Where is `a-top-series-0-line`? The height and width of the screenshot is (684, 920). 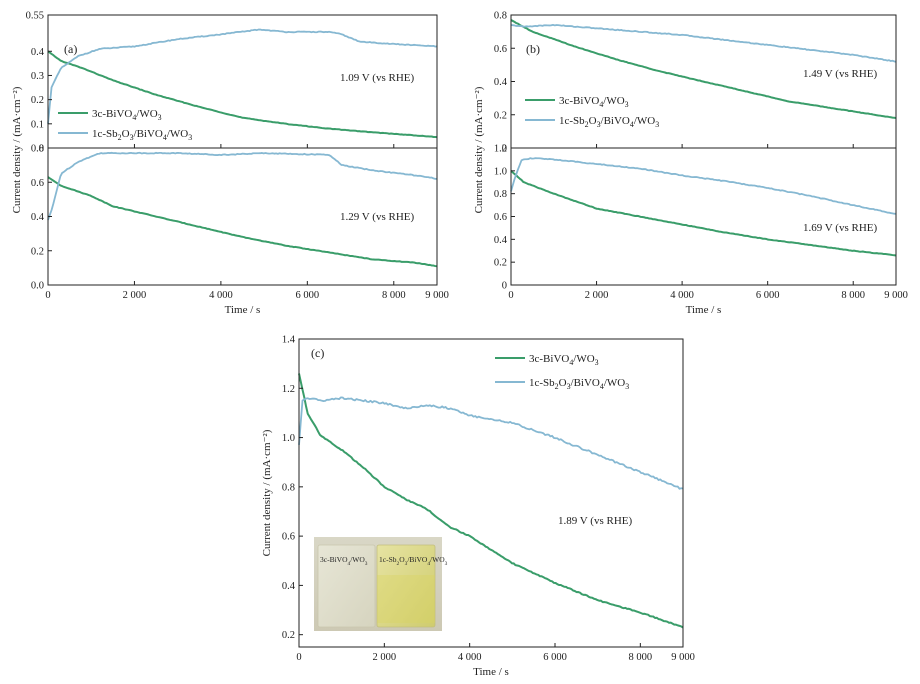
a-top-series-0-line is located at coordinates (242, 94).